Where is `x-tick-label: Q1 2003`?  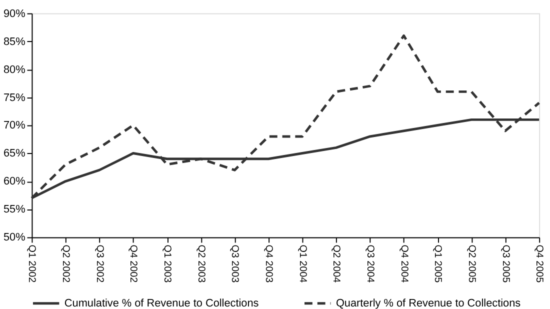
x-tick-label: Q1 2003 is located at coordinates (167, 264).